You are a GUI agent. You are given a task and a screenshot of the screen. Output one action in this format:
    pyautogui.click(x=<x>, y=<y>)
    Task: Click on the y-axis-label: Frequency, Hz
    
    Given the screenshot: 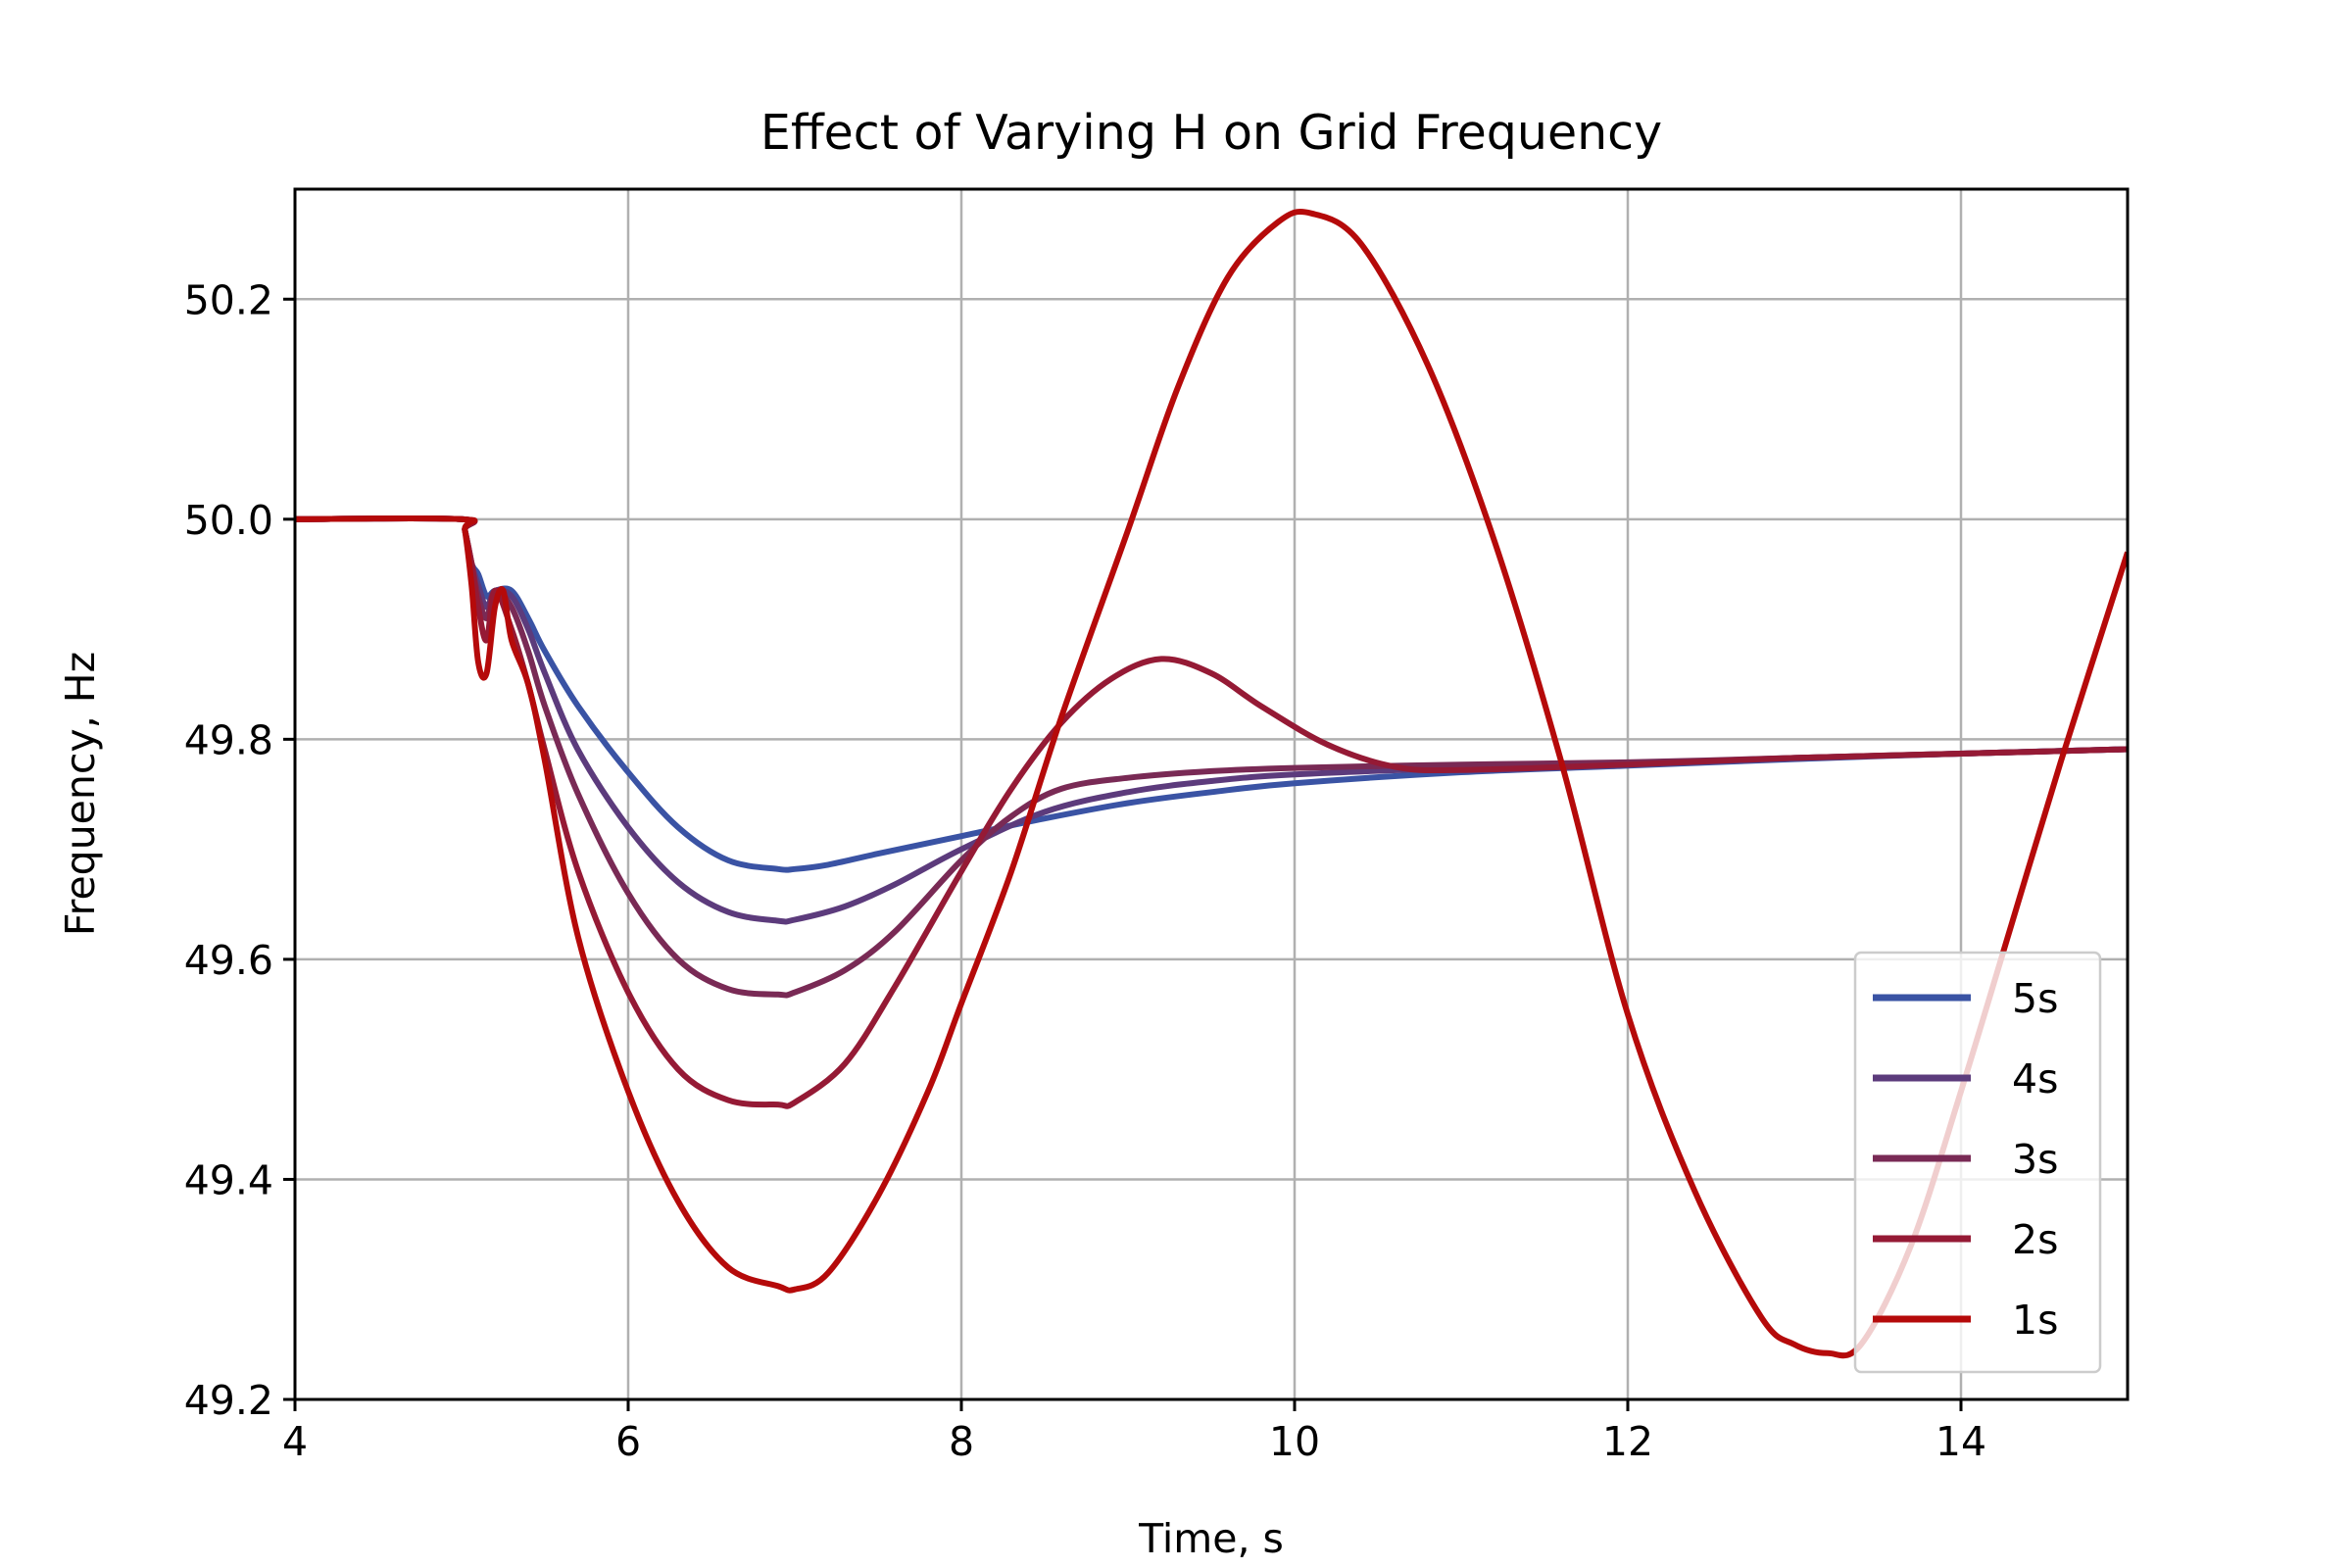 What is the action you would take?
    pyautogui.click(x=80, y=794)
    